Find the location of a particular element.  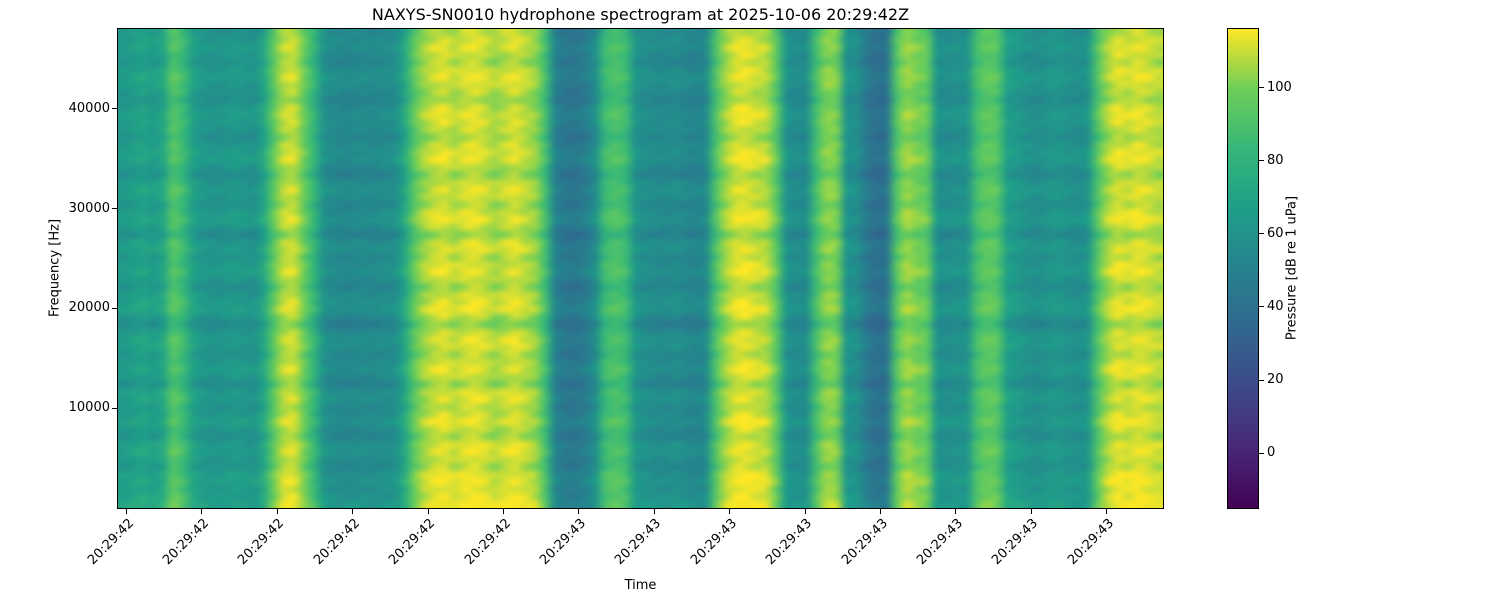

colorbar is located at coordinates (1243, 268).